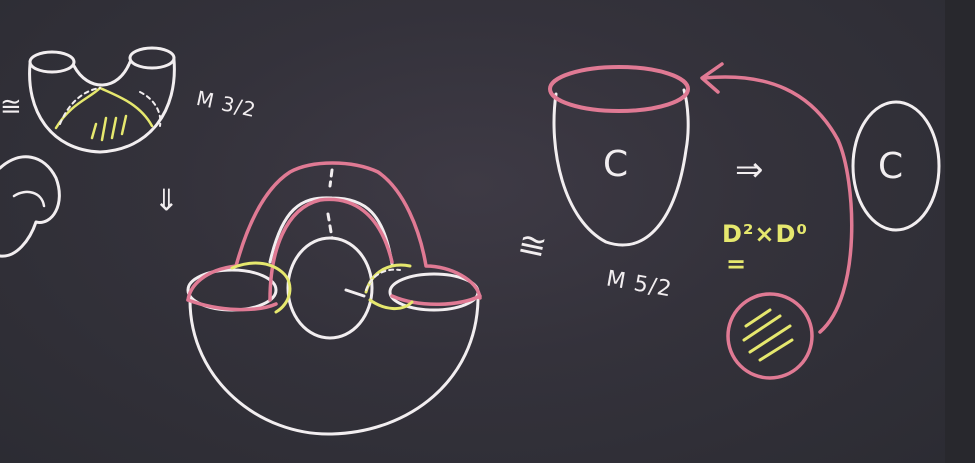 Image resolution: width=975 pixels, height=463 pixels. What do you see at coordinates (891, 166) in the screenshot?
I see `circle-letter-sphere: C` at bounding box center [891, 166].